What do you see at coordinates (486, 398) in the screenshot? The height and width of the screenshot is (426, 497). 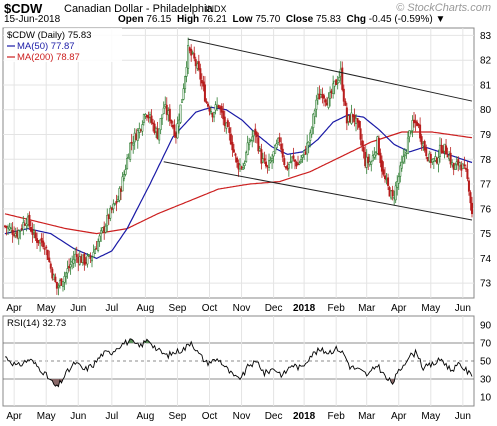 I see `rsi-y-tick-label: 10` at bounding box center [486, 398].